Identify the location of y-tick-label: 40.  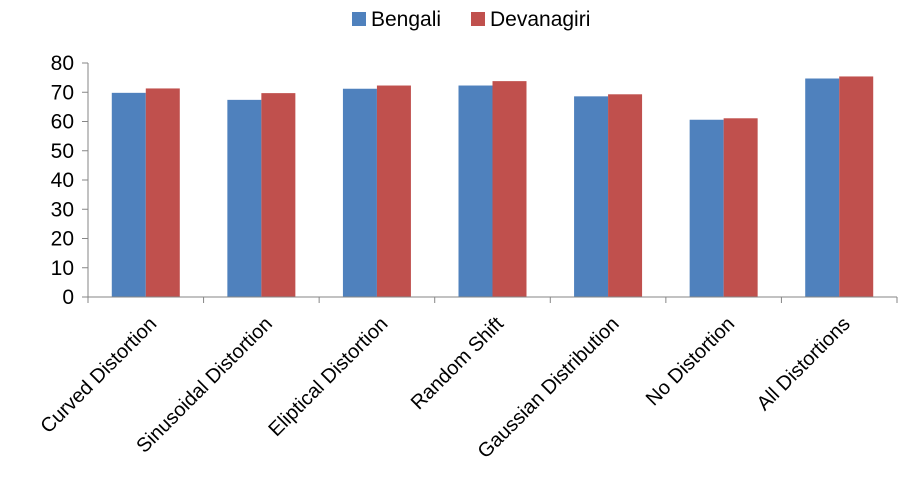
(62, 180).